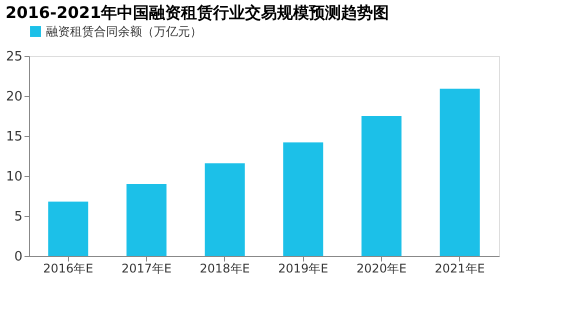  Describe the element at coordinates (18, 217) in the screenshot. I see `y-tick-label: 5` at that location.